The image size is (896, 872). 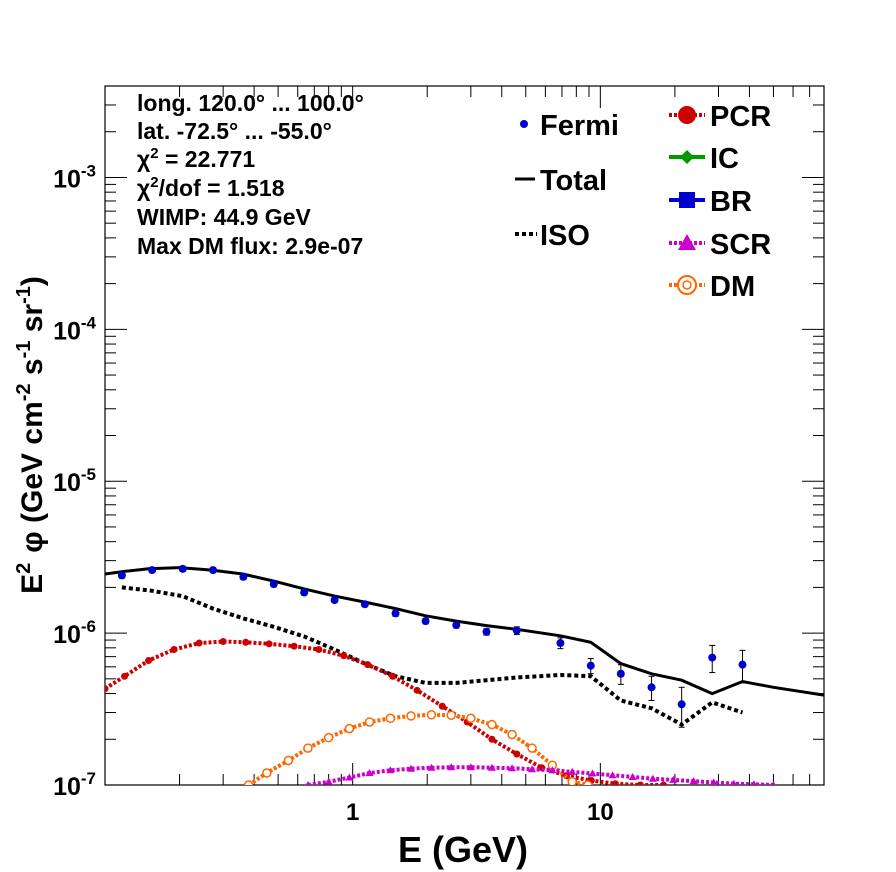 I want to click on legend-fermi-marker, so click(x=524, y=124).